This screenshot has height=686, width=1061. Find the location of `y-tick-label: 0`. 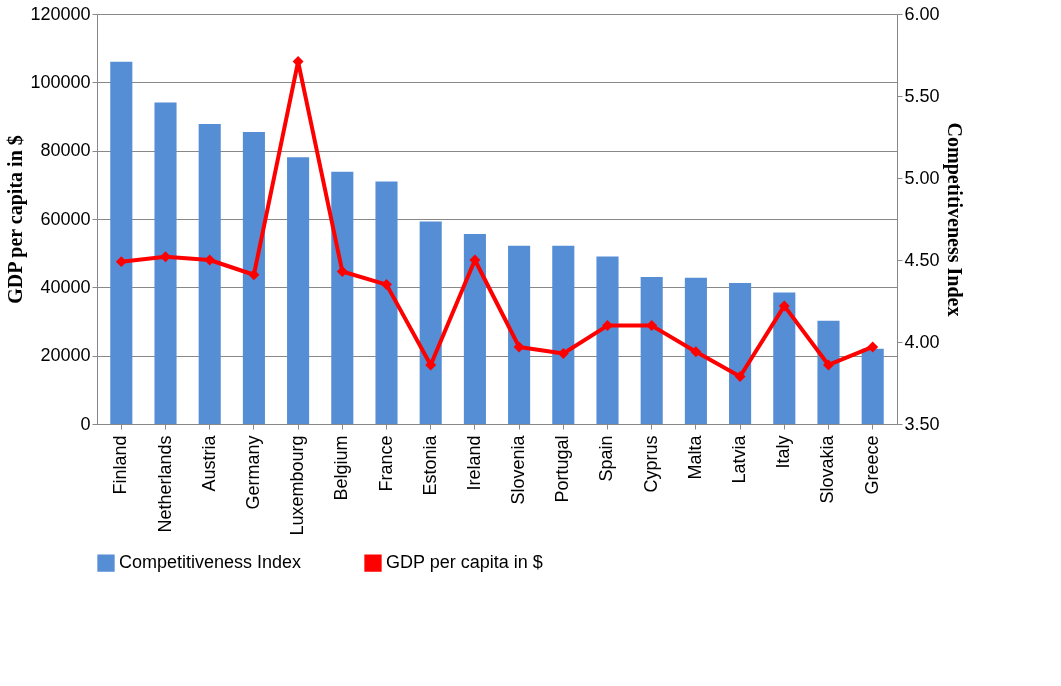

y-tick-label: 0 is located at coordinates (85, 423).